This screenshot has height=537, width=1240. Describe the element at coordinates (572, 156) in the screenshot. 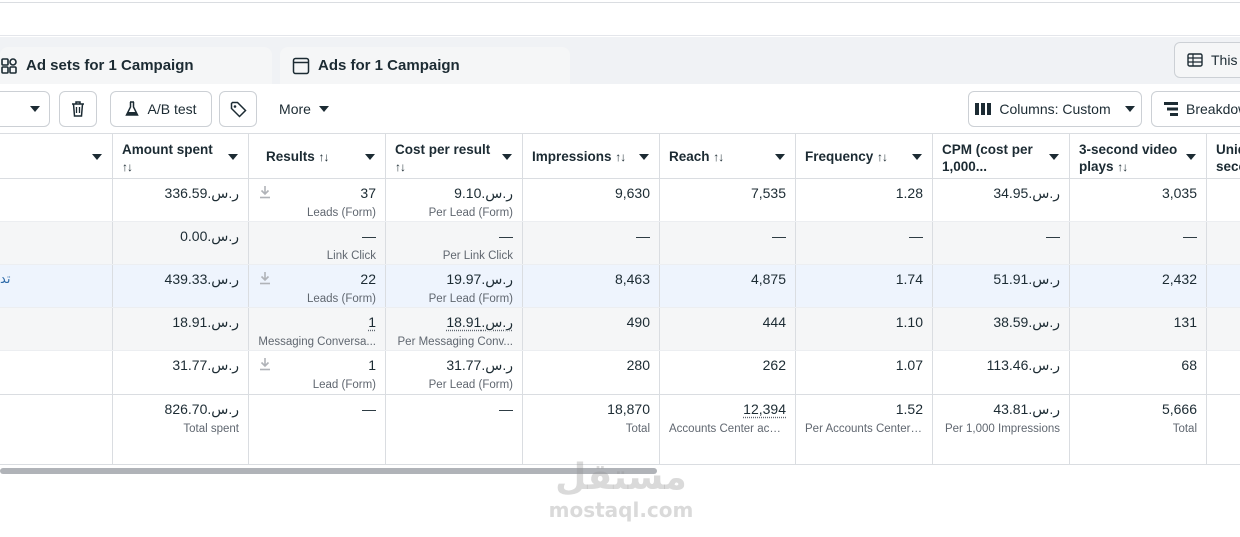

I see `column-header-label: Impressions` at that location.